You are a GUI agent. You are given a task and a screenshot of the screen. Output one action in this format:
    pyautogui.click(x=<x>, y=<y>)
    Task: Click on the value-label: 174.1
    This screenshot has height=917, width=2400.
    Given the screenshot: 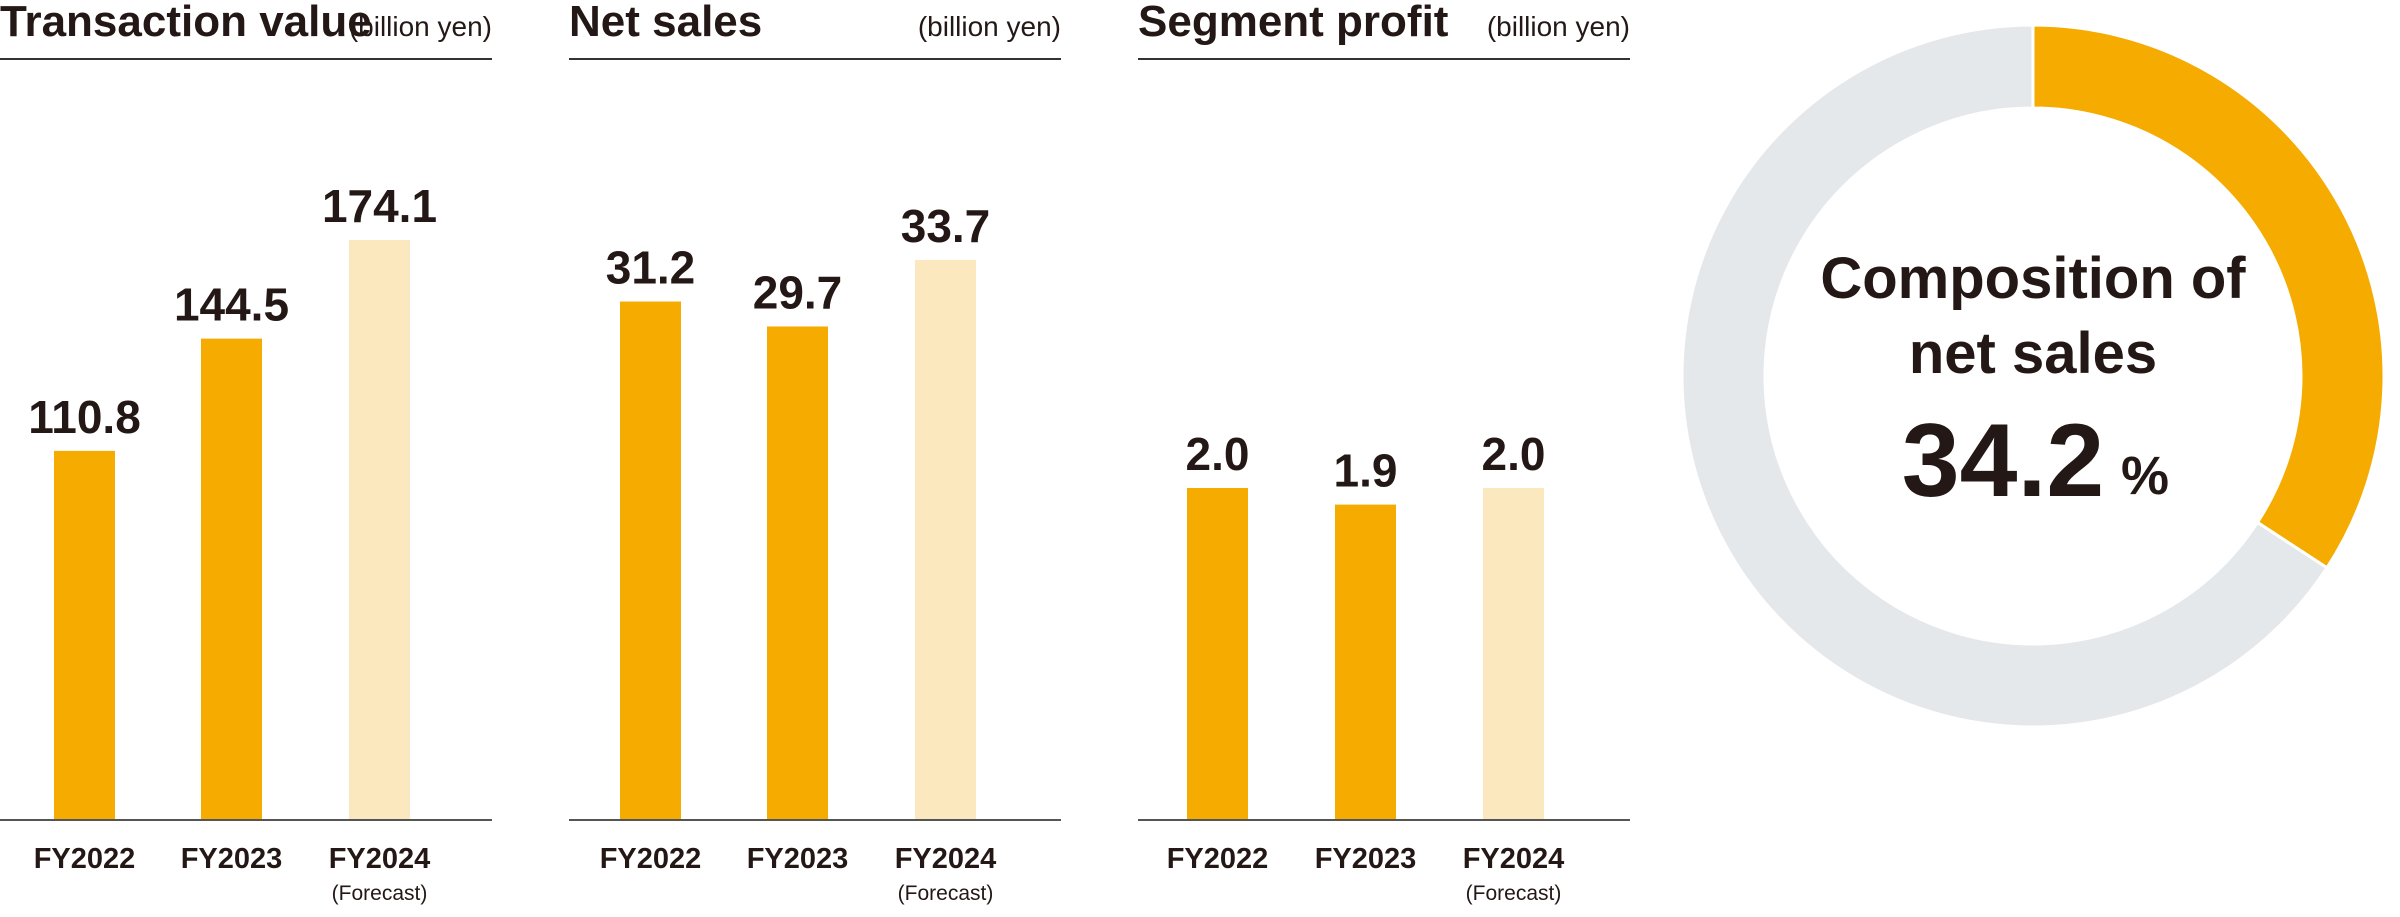 What is the action you would take?
    pyautogui.click(x=379, y=206)
    